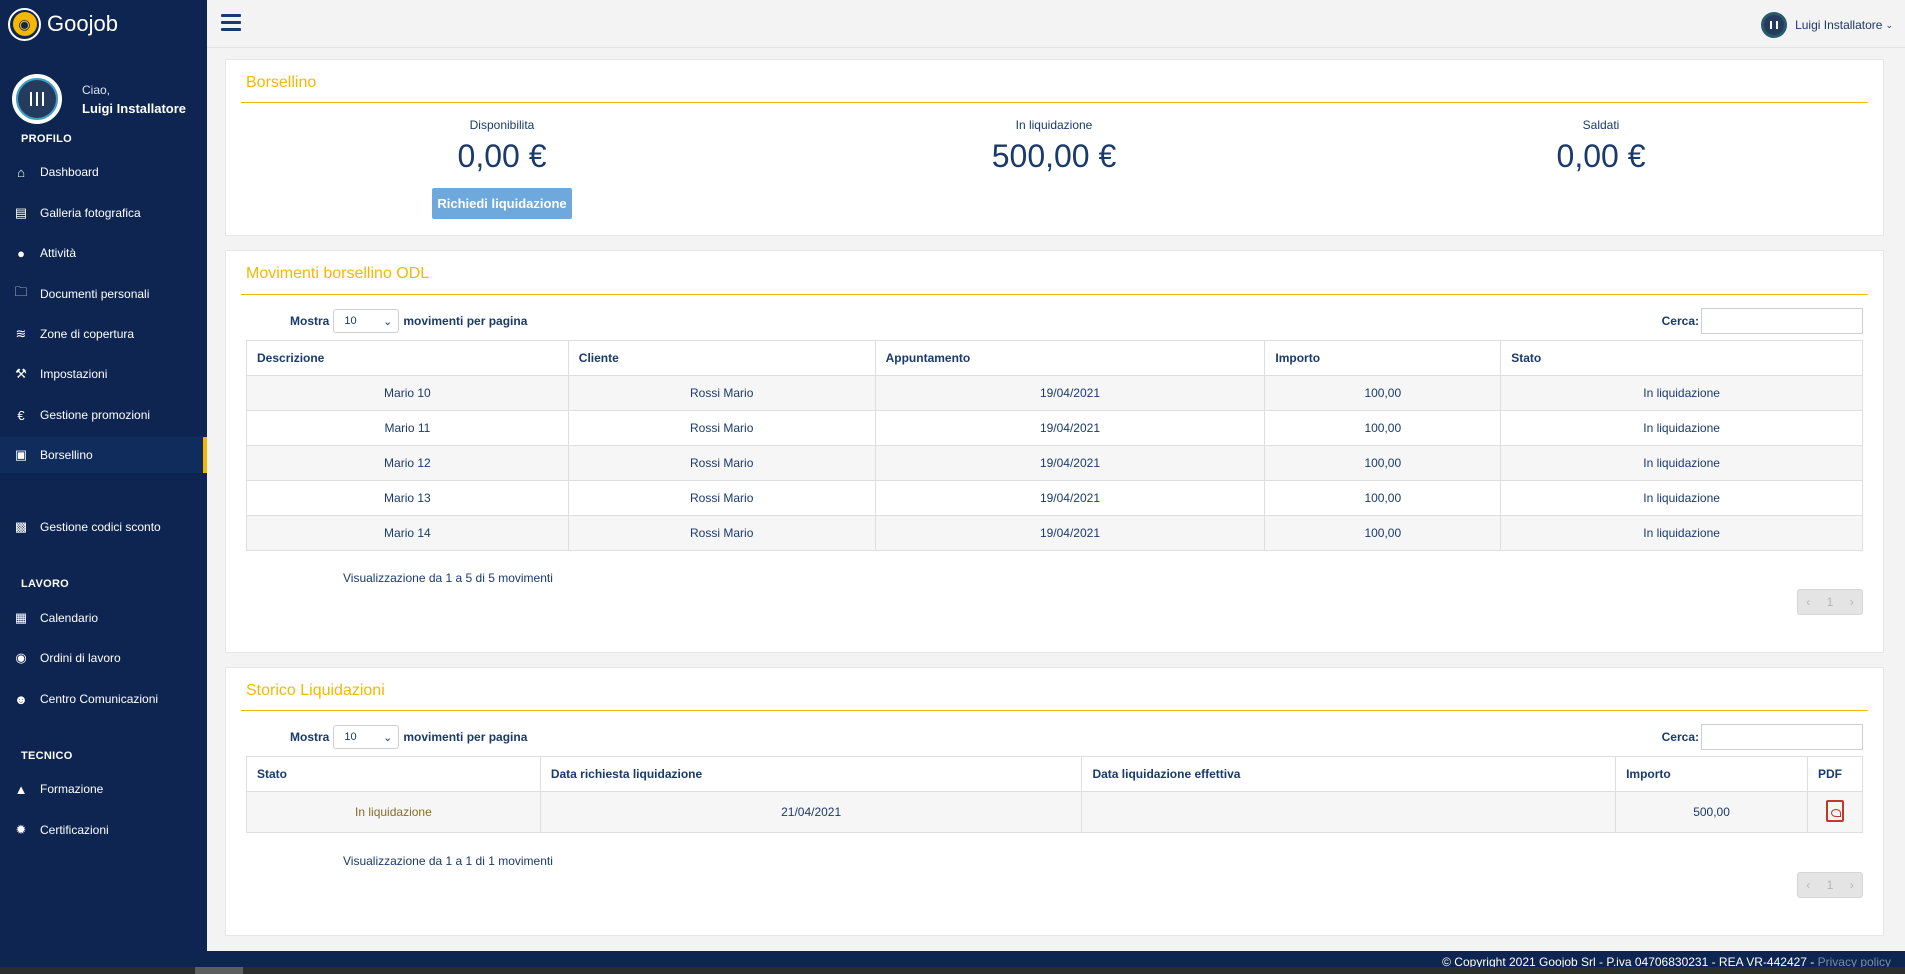 The height and width of the screenshot is (974, 1905). Describe the element at coordinates (448, 861) in the screenshot. I see `table-info: Visualizzazione da 1 a 1 di 1 movimenti` at that location.